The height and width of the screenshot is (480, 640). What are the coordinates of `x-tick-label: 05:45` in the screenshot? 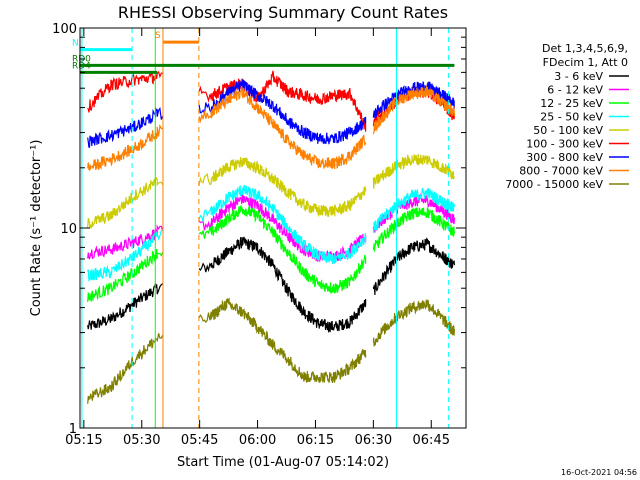 It's located at (199, 440).